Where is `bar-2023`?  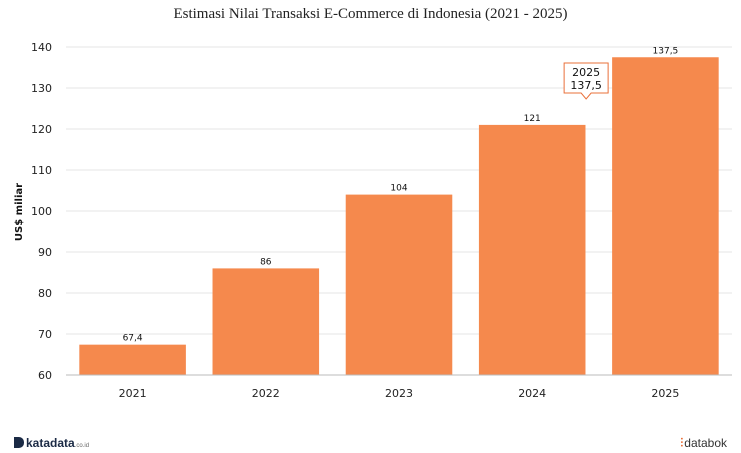 bar-2023 is located at coordinates (399, 284).